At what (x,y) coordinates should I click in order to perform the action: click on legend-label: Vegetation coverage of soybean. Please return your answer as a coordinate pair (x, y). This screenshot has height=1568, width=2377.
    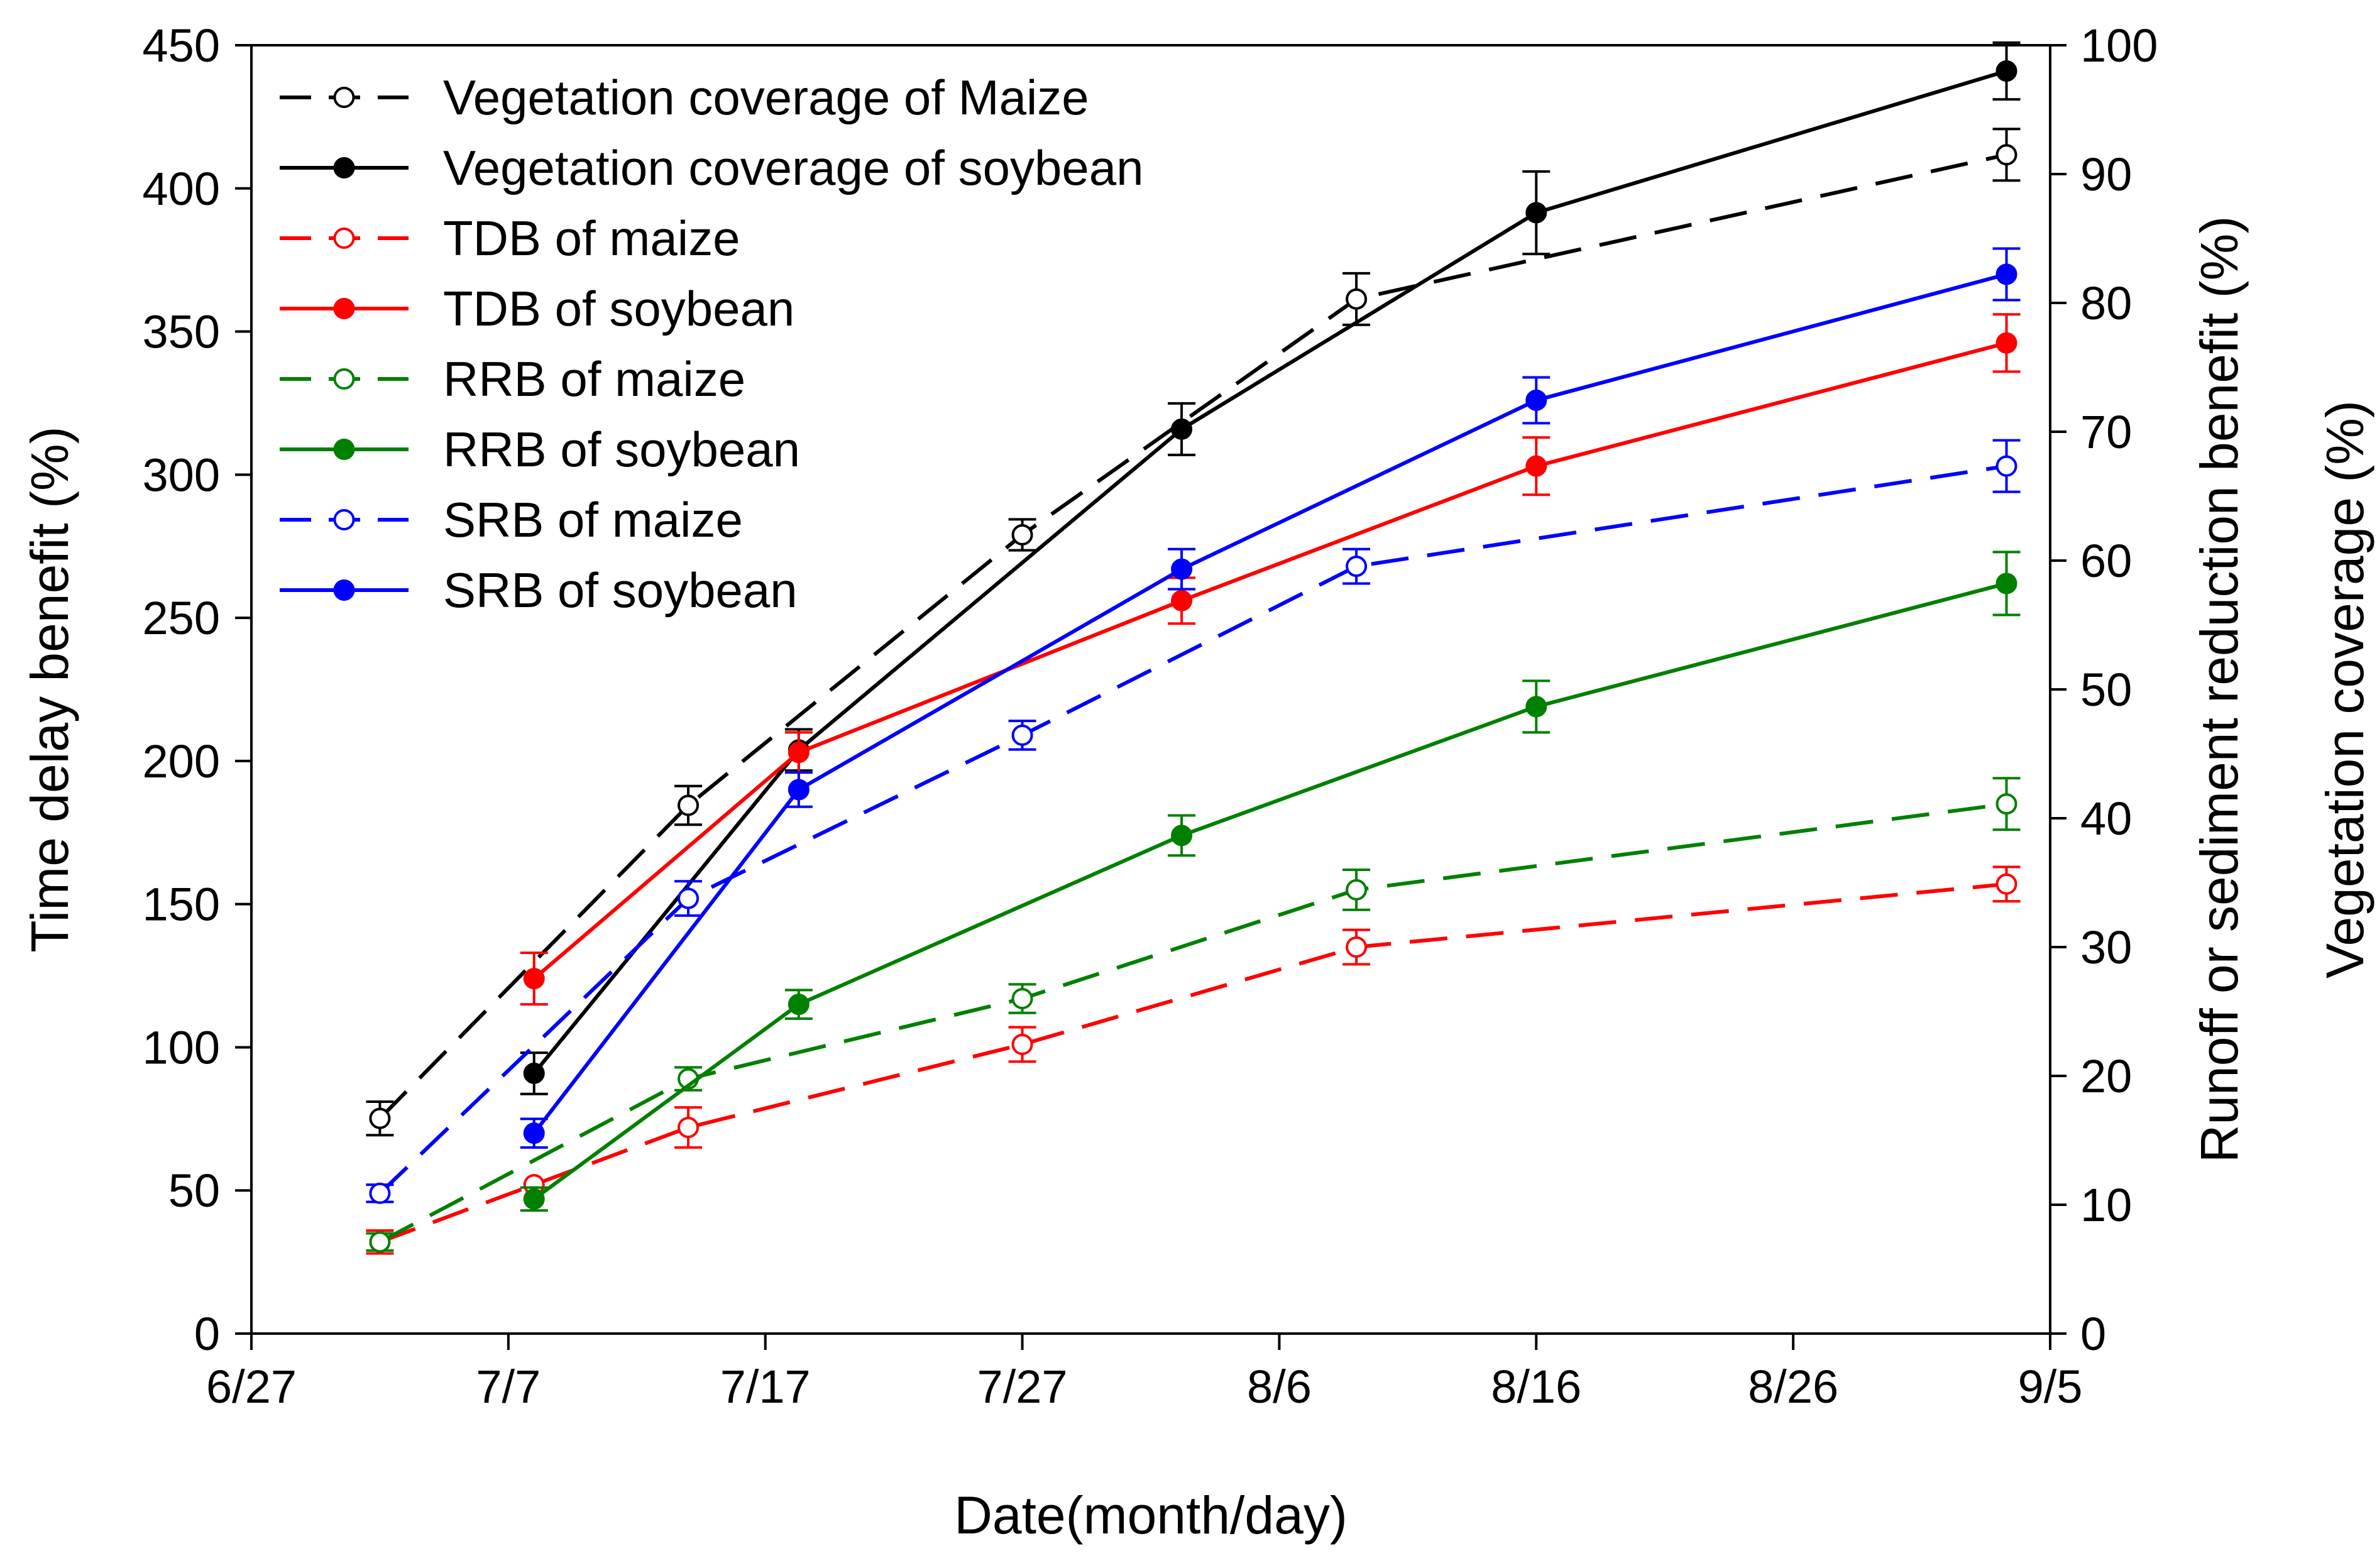
    Looking at the image, I should click on (794, 167).